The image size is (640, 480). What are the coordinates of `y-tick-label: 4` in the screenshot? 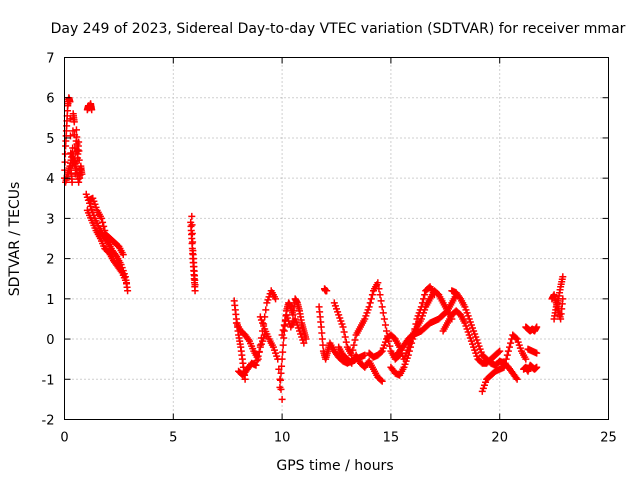 It's located at (50, 179).